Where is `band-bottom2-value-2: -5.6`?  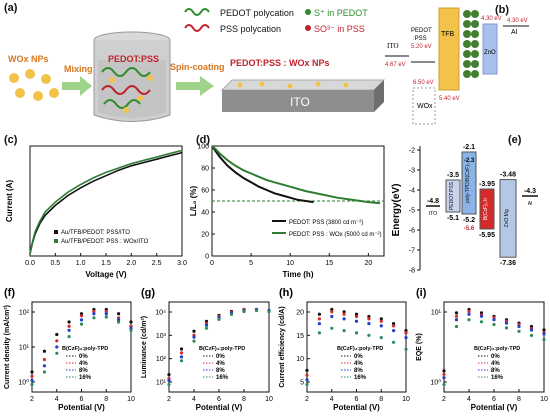
band-bottom2-value-2: -5.6 is located at coordinates (469, 229).